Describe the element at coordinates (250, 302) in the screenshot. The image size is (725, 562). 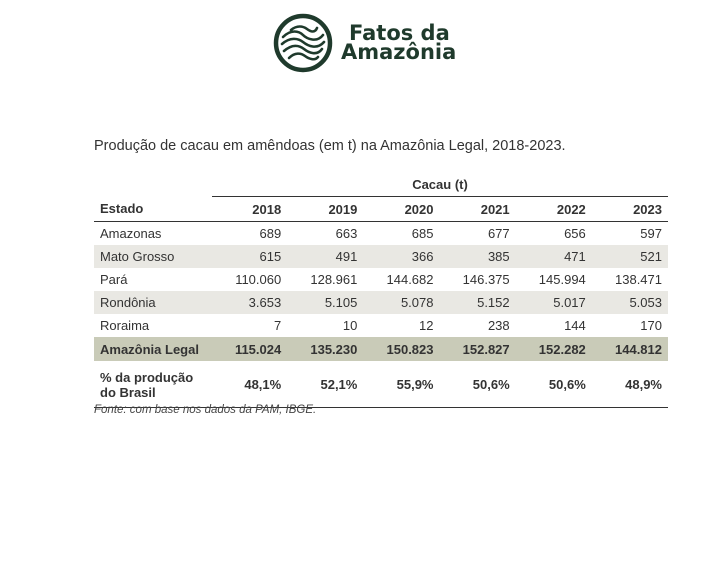
I see `cell-value: 3.653` at that location.